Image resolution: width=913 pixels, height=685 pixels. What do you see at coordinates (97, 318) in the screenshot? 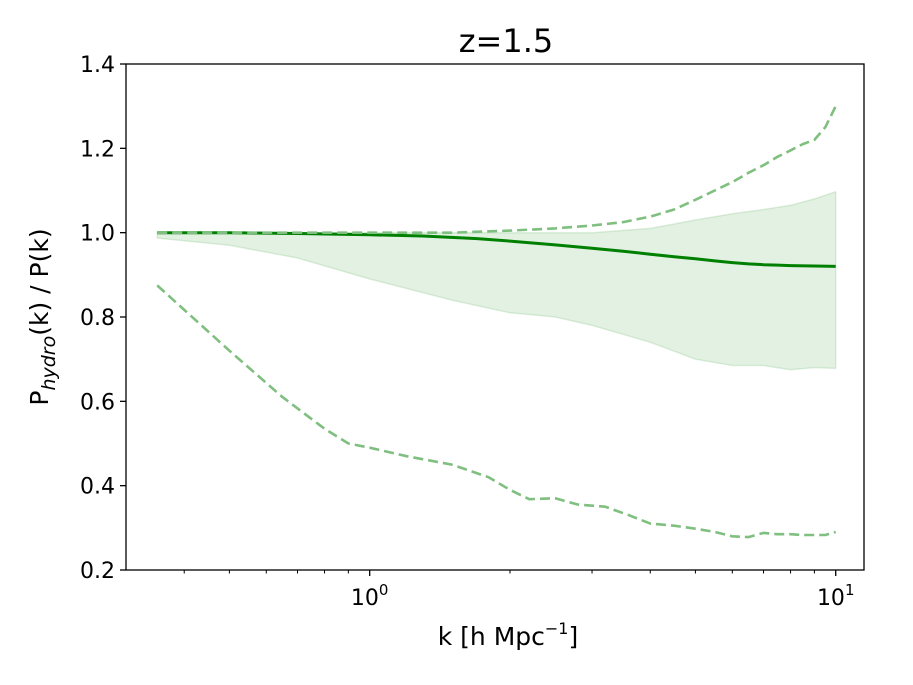
I see `y-tick-label: 0.8` at bounding box center [97, 318].